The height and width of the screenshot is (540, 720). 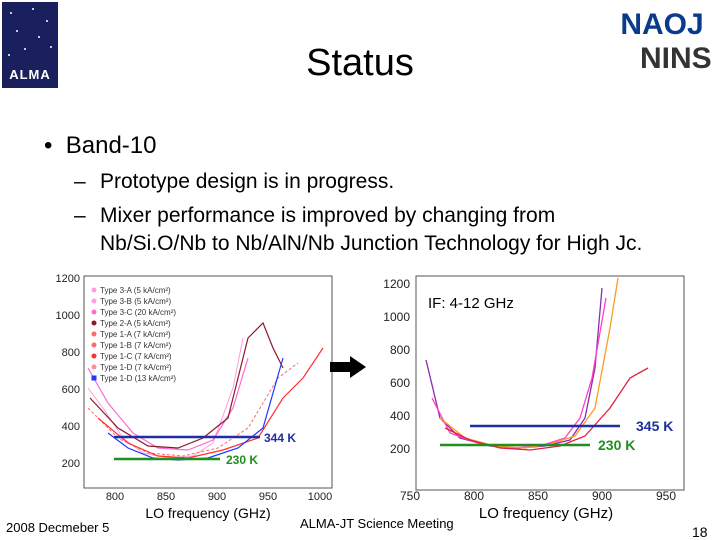 What do you see at coordinates (602, 496) in the screenshot?
I see `right-xtick: 900` at bounding box center [602, 496].